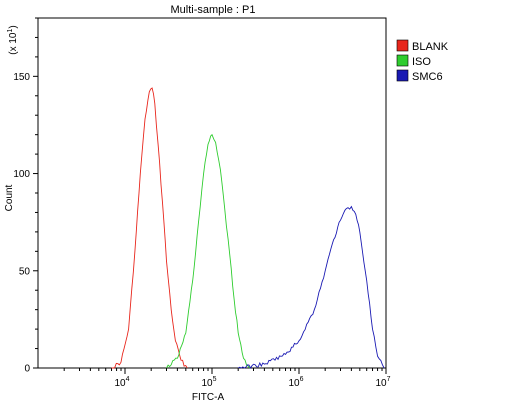  What do you see at coordinates (402, 45) in the screenshot?
I see `legend-swatch-blank` at bounding box center [402, 45].